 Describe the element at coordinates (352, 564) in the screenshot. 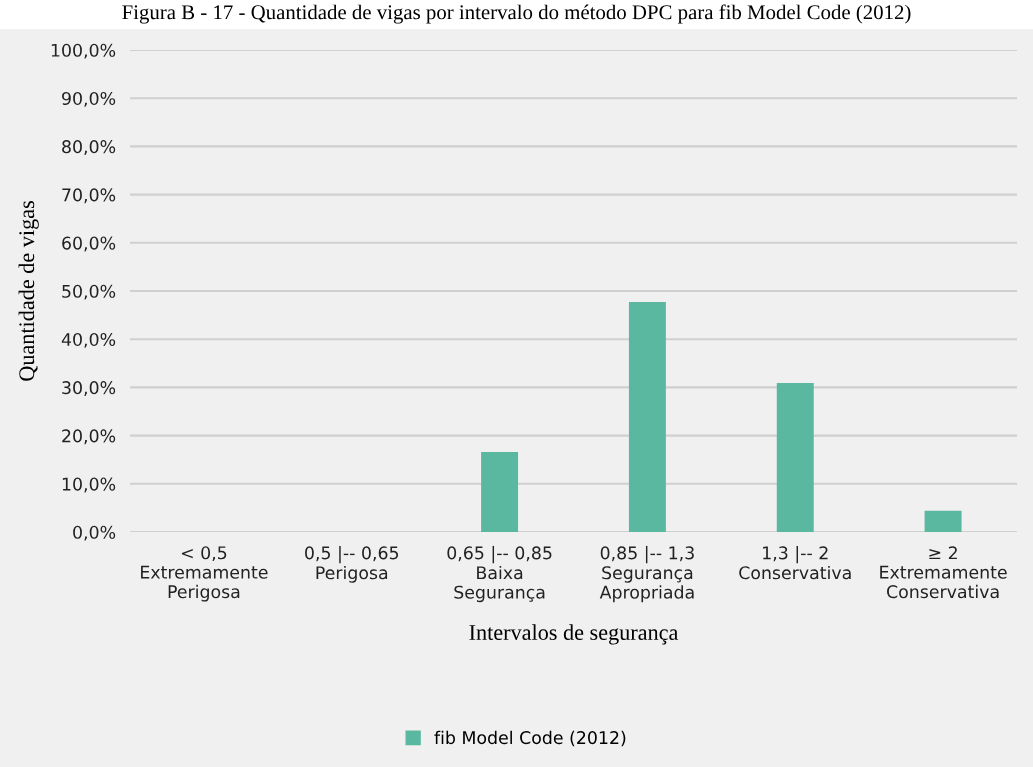

I see `x-tick-label: 0,5 |-- 0,65 Perigosa` at that location.